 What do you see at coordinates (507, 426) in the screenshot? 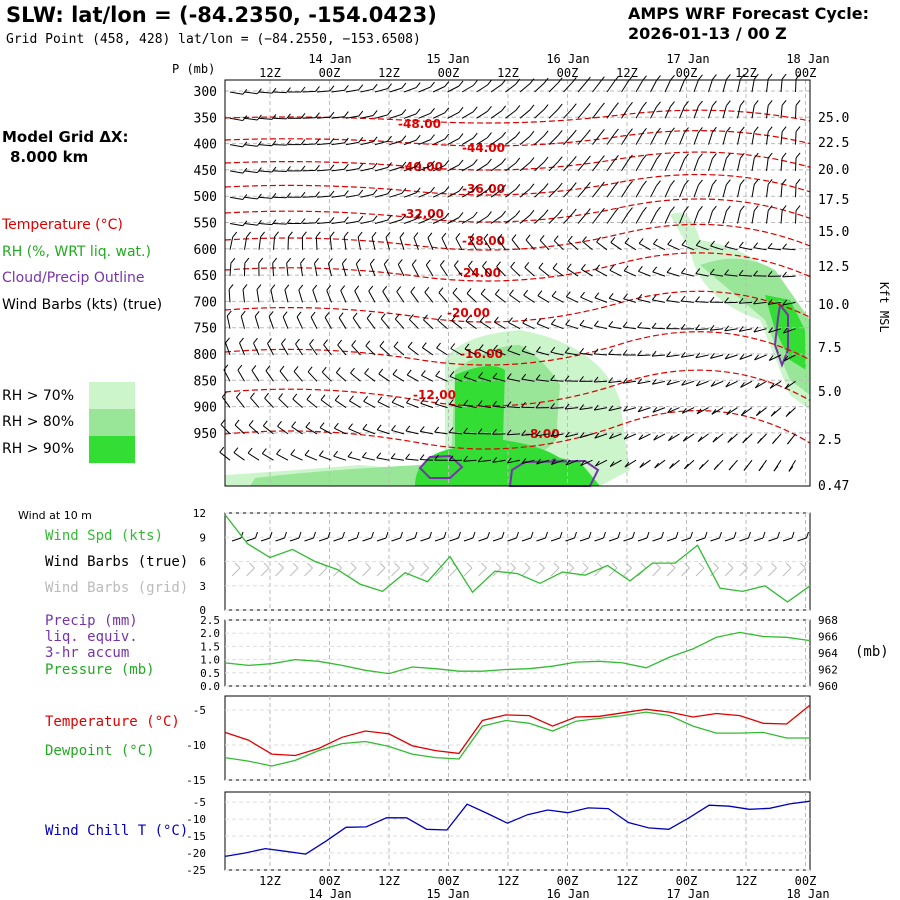
I see `rh90-area-bottom` at bounding box center [507, 426].